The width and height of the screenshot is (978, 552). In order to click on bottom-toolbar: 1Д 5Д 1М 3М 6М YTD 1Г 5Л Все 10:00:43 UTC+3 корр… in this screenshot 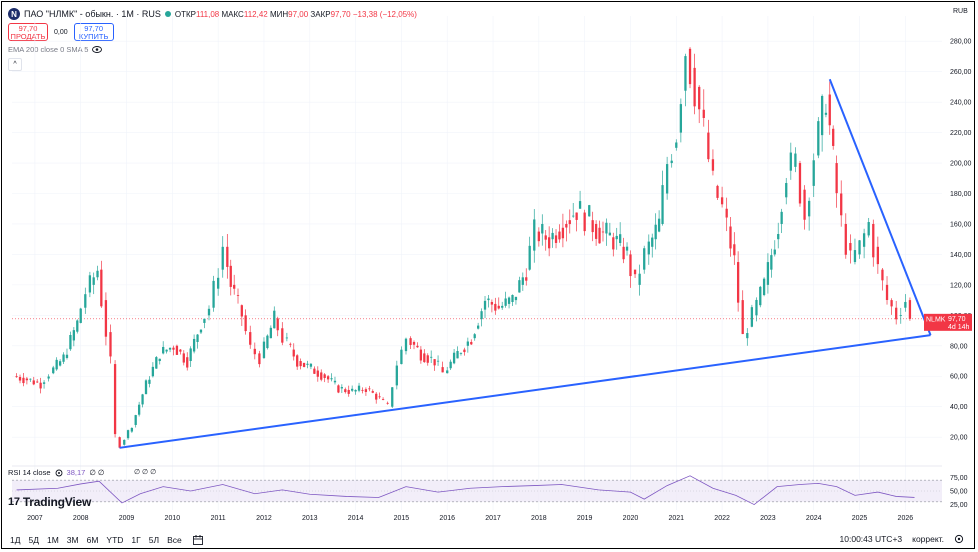, I will do `click(488, 540)`.